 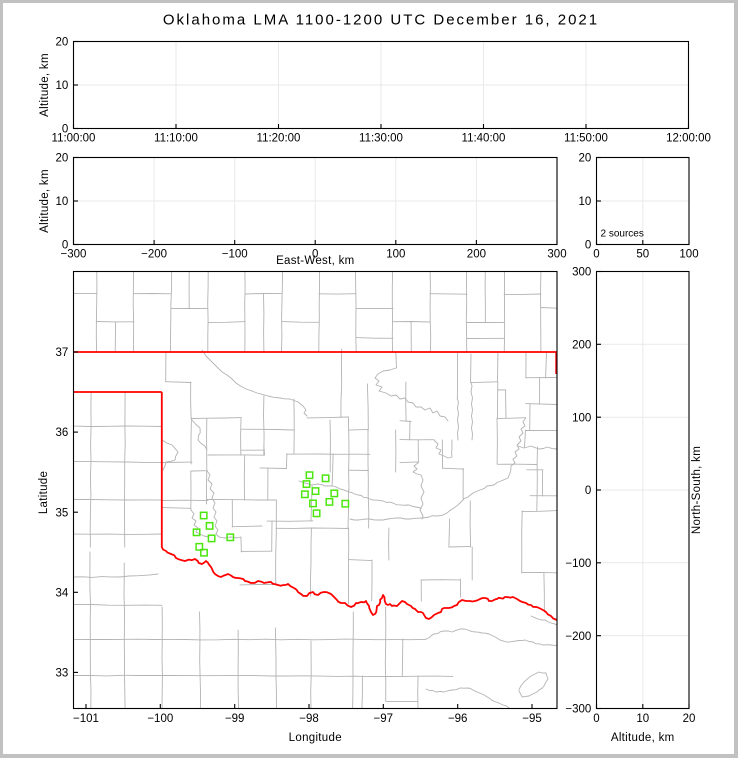 What do you see at coordinates (586, 139) in the screenshot?
I see `svg-text: 11:50:00` at bounding box center [586, 139].